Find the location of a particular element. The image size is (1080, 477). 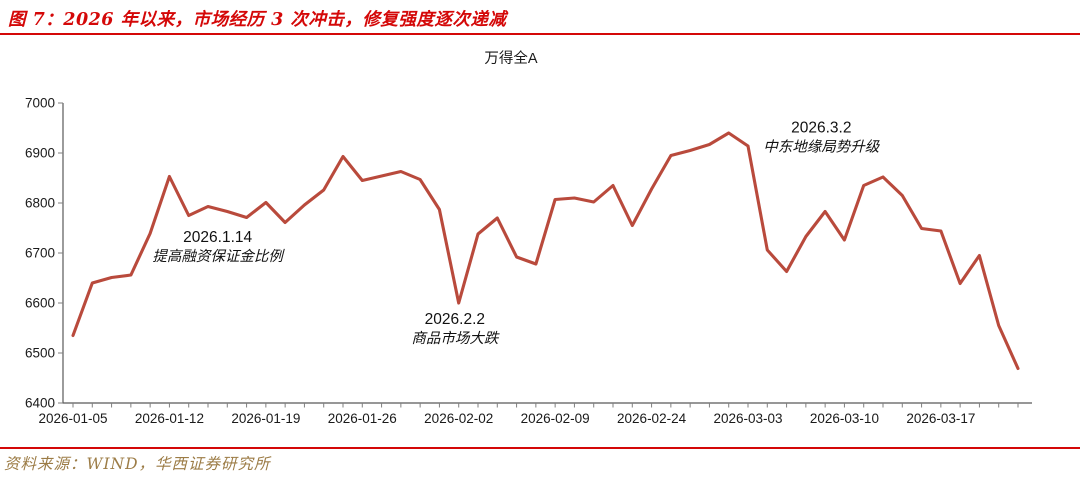

y-tick-label: 6600 is located at coordinates (40, 303).